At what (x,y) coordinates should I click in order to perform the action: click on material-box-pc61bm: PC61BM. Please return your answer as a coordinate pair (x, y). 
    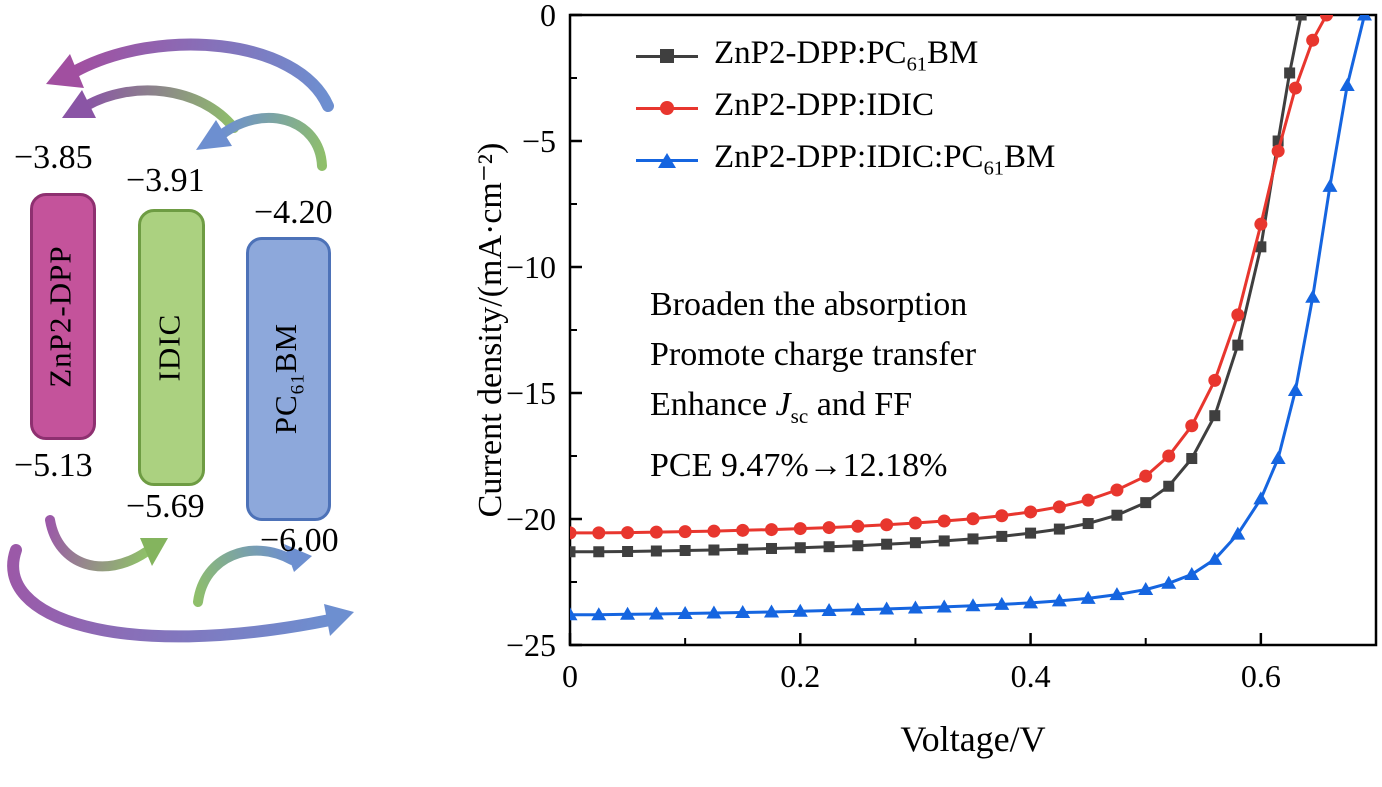
    Looking at the image, I should click on (288, 379).